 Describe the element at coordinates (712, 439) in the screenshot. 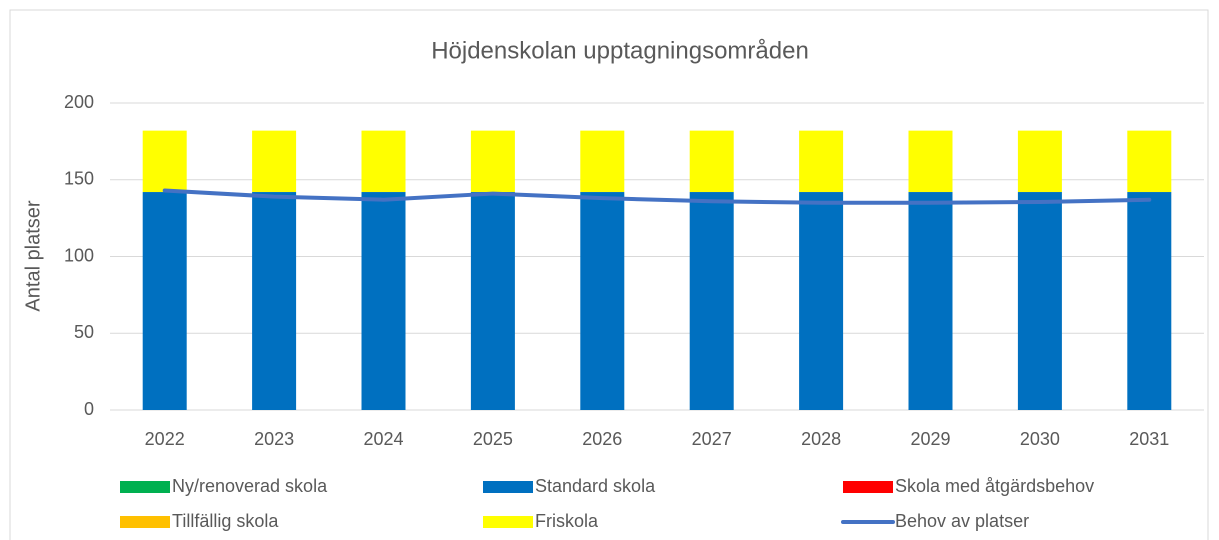

I see `x-tick-label: 2027` at that location.